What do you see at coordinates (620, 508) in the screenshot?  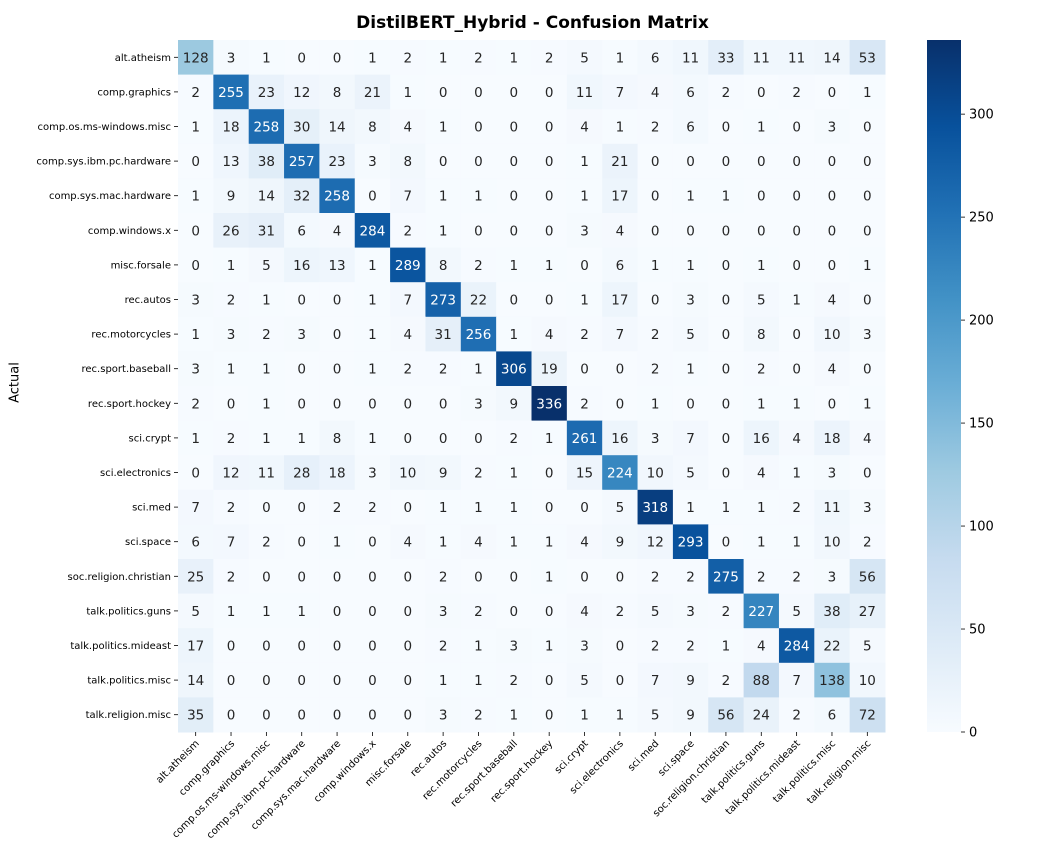 I see `cell-value: 5` at bounding box center [620, 508].